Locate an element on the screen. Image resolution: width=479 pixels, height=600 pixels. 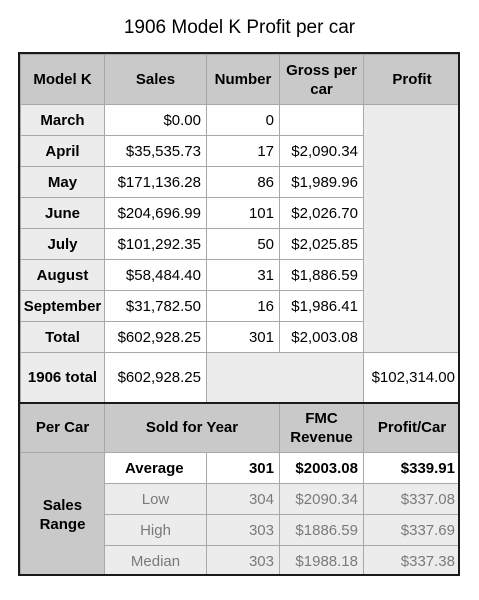
number-cell: 50 is located at coordinates (243, 244).